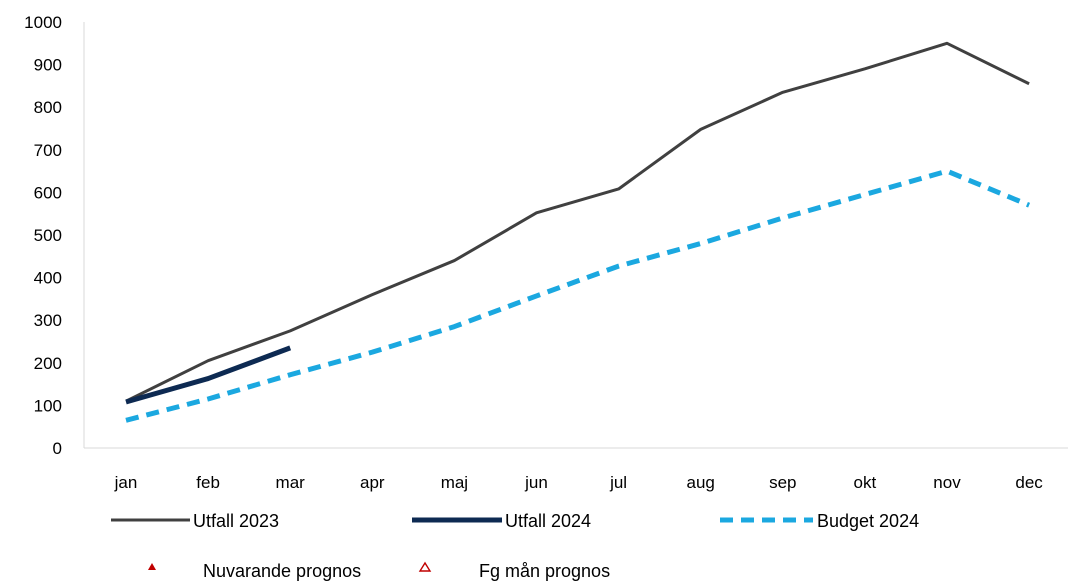 This screenshot has height=583, width=1068. Describe the element at coordinates (208, 482) in the screenshot. I see `x-tick-label: feb` at that location.